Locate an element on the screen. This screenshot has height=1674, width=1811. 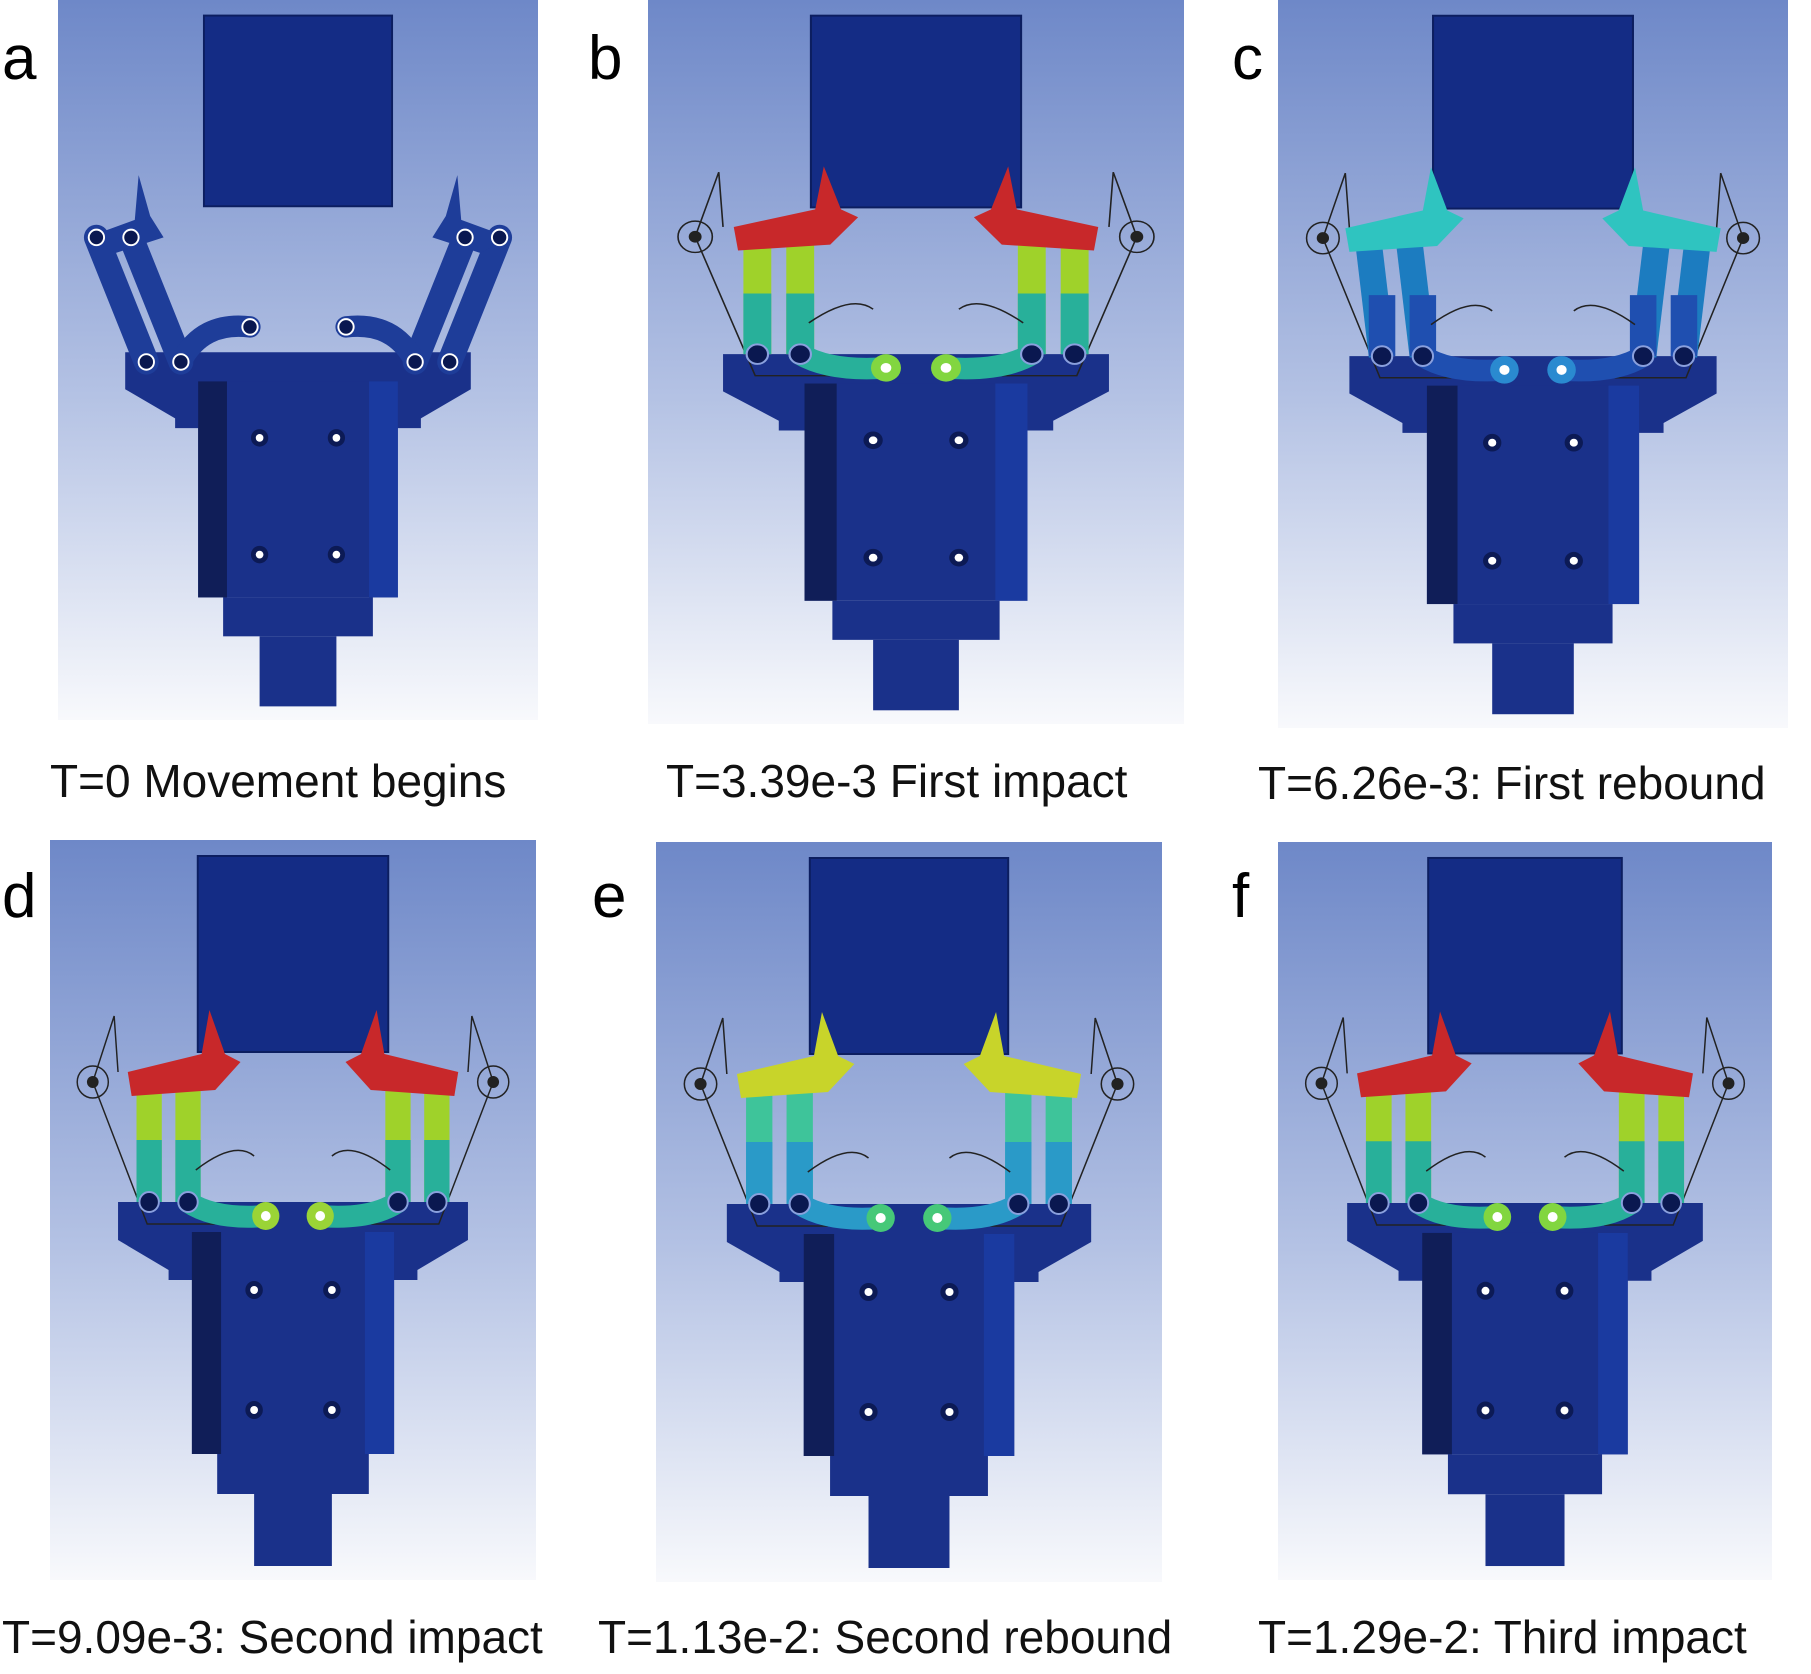
panel-e is located at coordinates (909, 1212).